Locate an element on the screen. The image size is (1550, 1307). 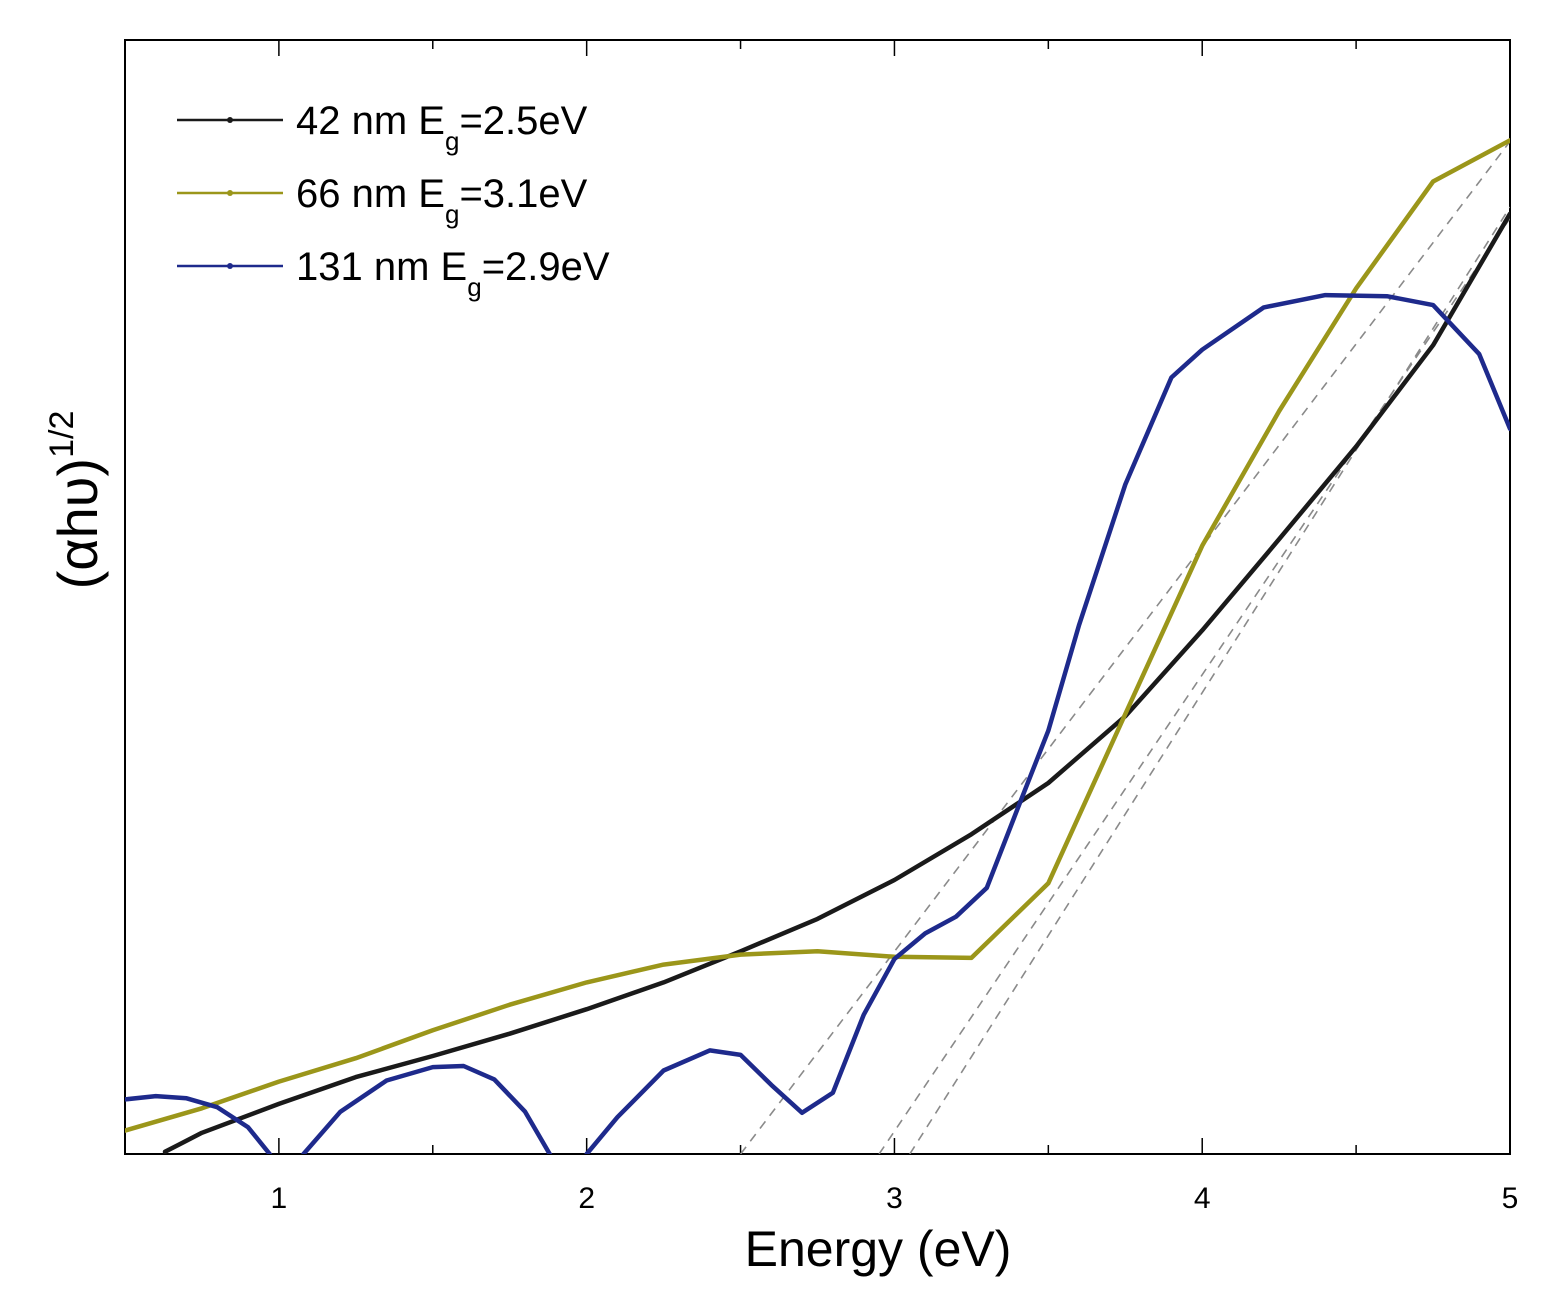
x-axis-title: Energy (eV) is located at coordinates (878, 1249).